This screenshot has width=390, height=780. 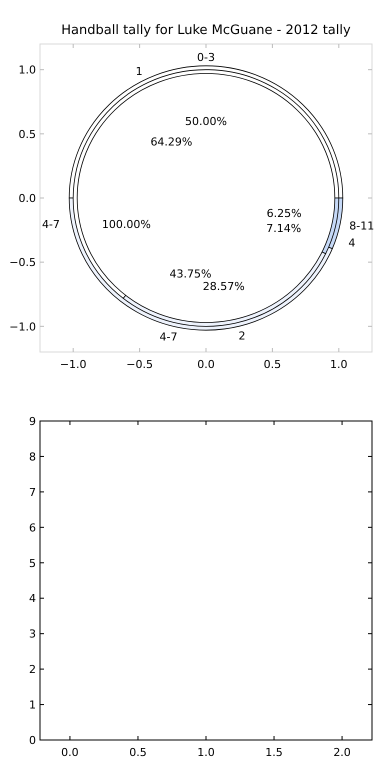 What do you see at coordinates (32, 421) in the screenshot?
I see `y-tick-label: 9` at bounding box center [32, 421].